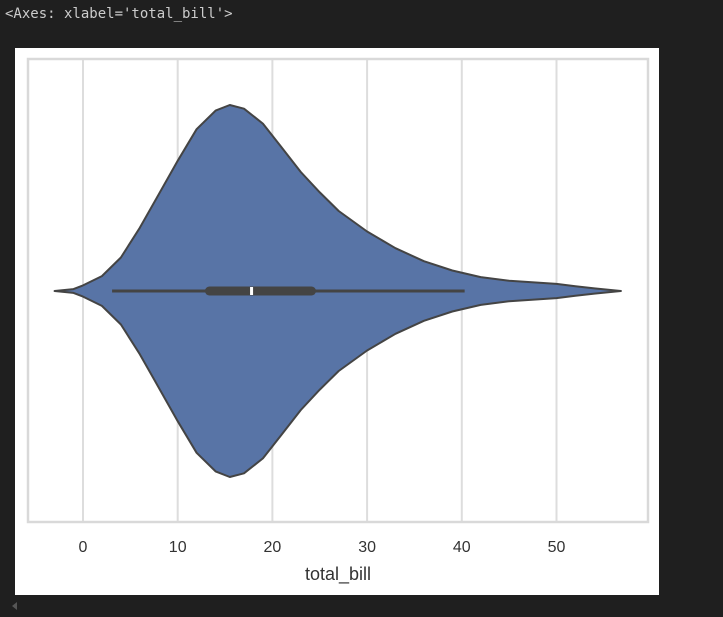  I want to click on scroll-left-icon, so click(14, 606).